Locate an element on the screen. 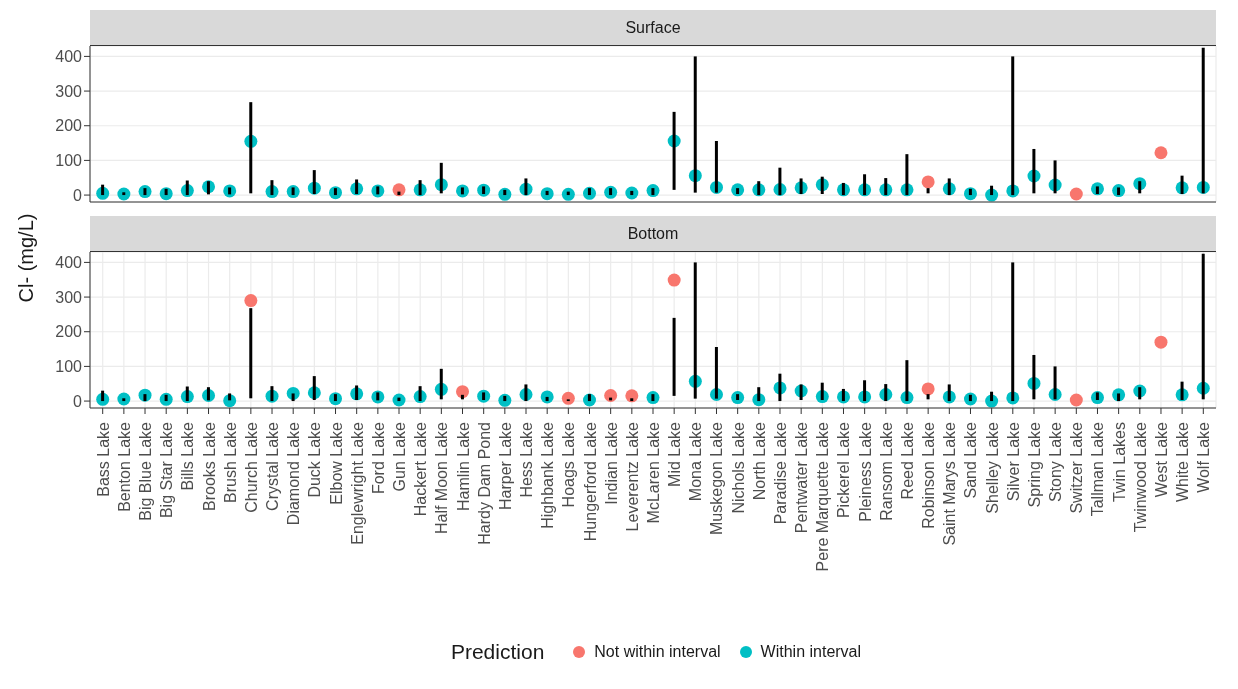  y-tick-label: 0 is located at coordinates (78, 195).